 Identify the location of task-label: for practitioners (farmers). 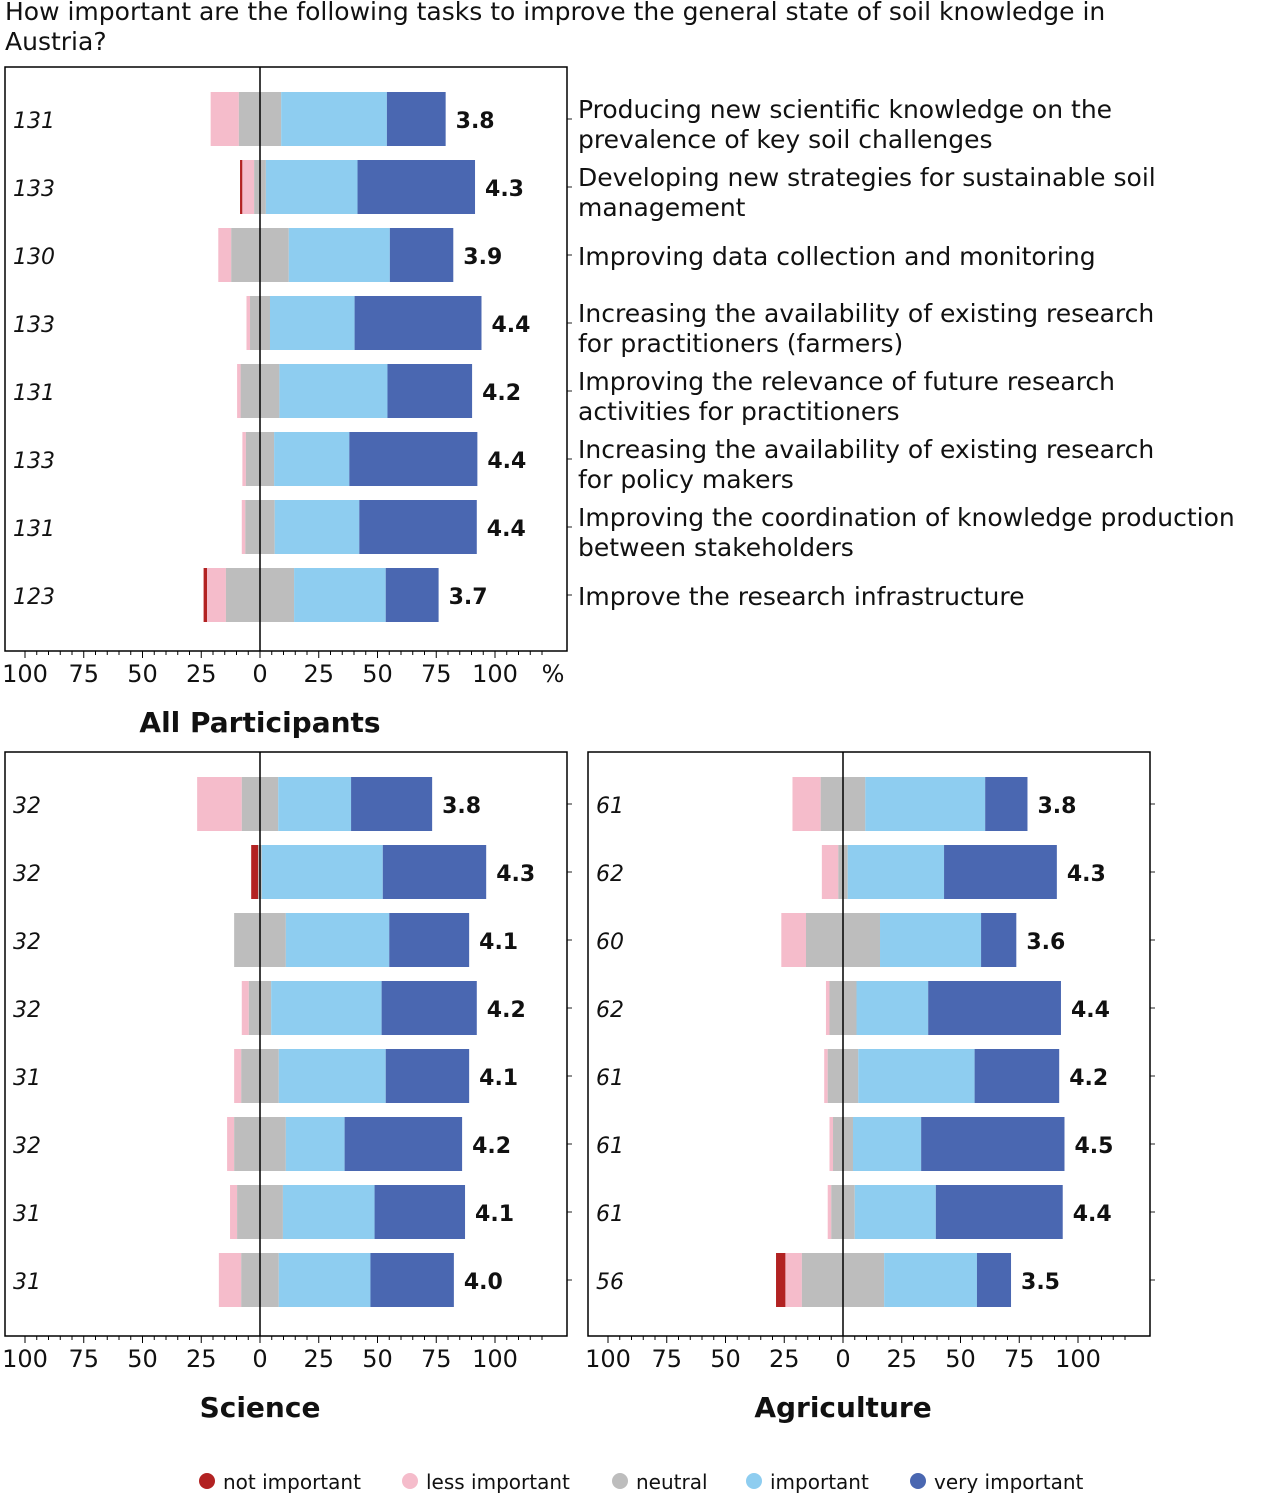
(740, 343).